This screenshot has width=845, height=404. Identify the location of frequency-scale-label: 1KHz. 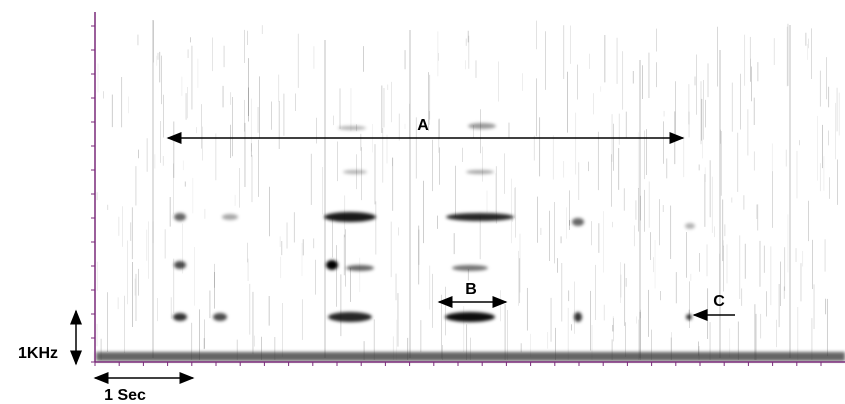
(38, 353).